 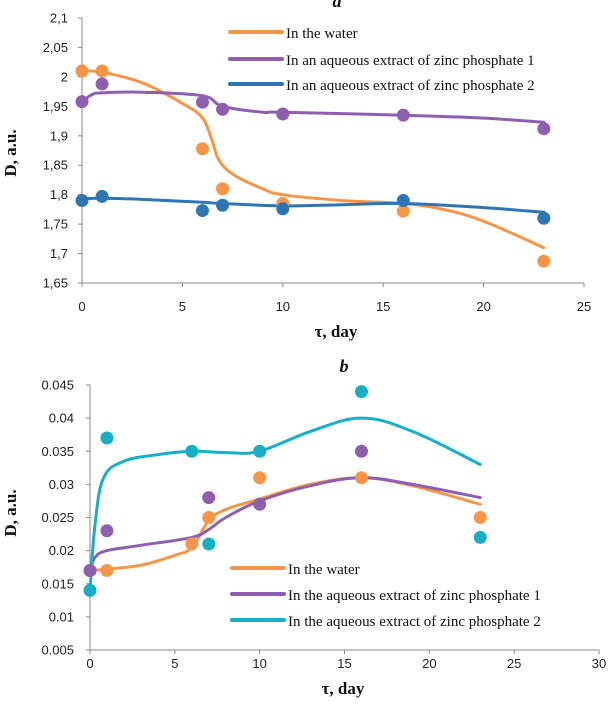 What do you see at coordinates (283, 306) in the screenshot?
I see `x-tick-label-a: 10` at bounding box center [283, 306].